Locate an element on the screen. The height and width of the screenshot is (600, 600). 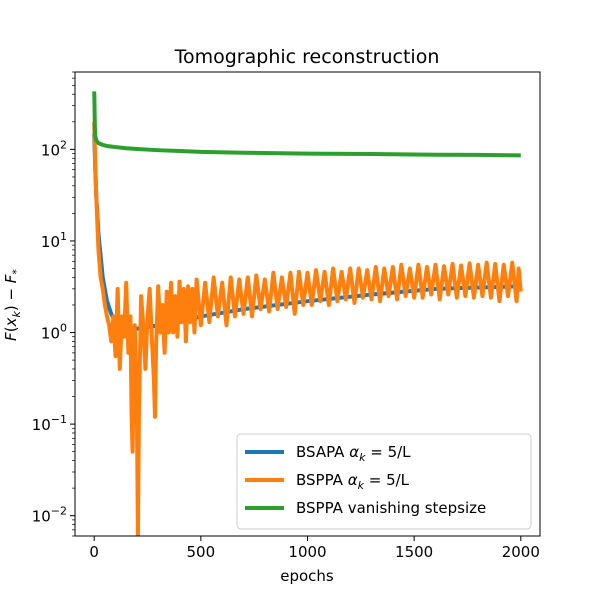
y-tick-label: 10¹ is located at coordinates (54, 240).